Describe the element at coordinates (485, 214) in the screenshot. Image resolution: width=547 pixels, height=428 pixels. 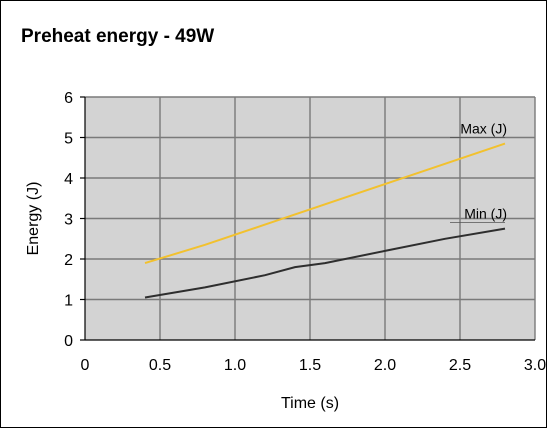
I see `series-label-min: Min (J)` at that location.